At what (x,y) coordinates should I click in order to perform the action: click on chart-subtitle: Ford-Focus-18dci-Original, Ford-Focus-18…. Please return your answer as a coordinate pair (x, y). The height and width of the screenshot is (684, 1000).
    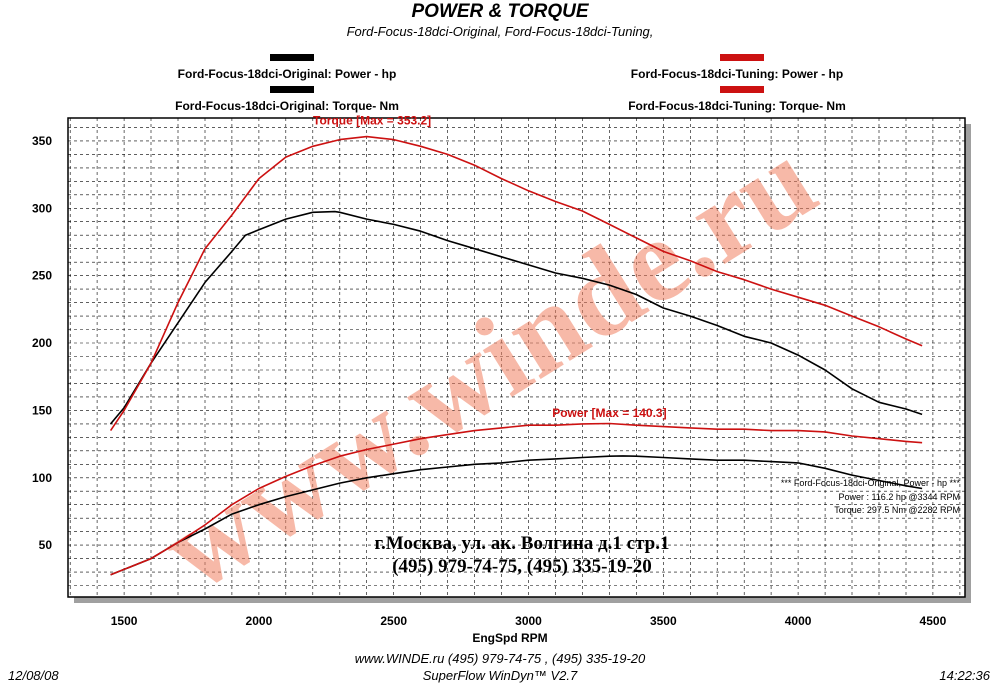
    Looking at the image, I should click on (500, 31).